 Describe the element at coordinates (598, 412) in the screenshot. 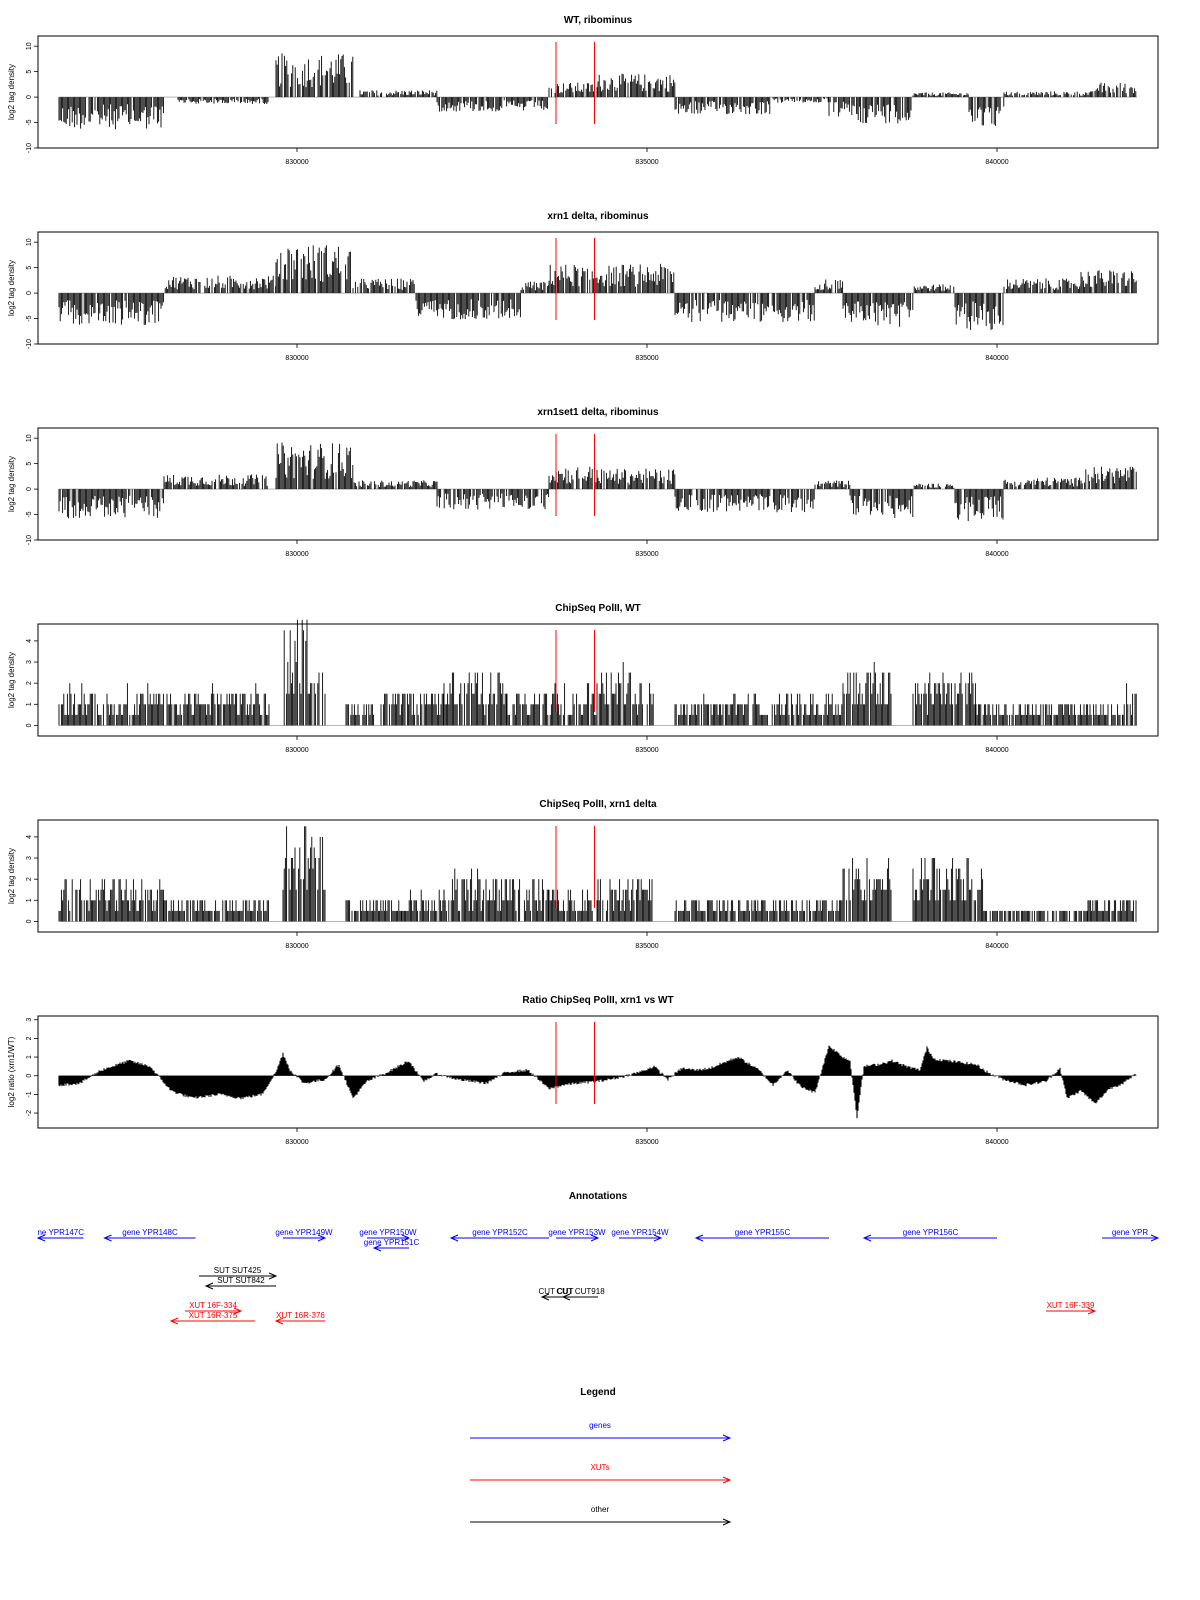

I see `panel-title: xrn1set1 delta, ribominus` at that location.